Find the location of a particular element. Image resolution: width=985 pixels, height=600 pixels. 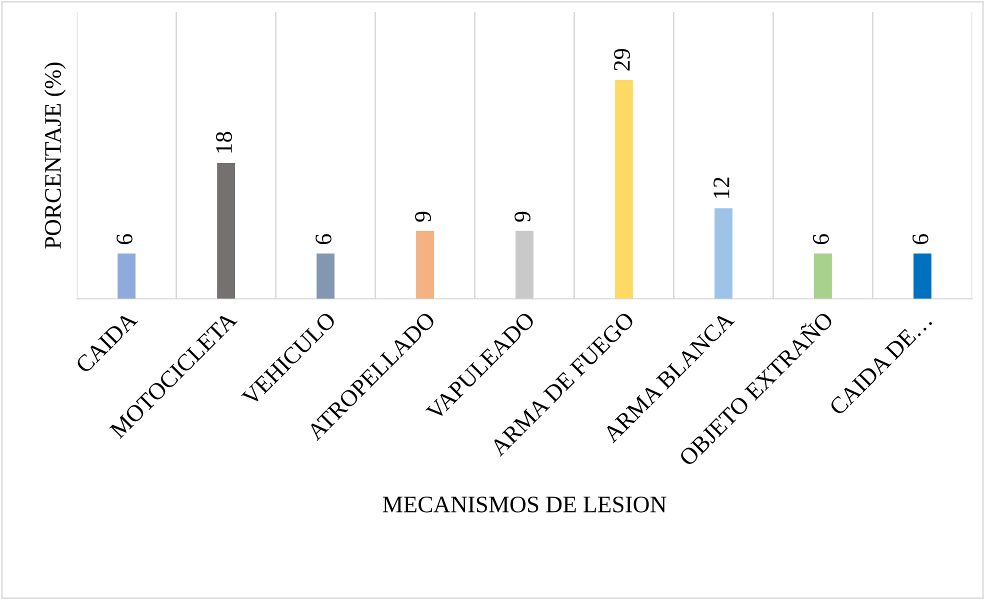

data-label: 12 is located at coordinates (722, 188).